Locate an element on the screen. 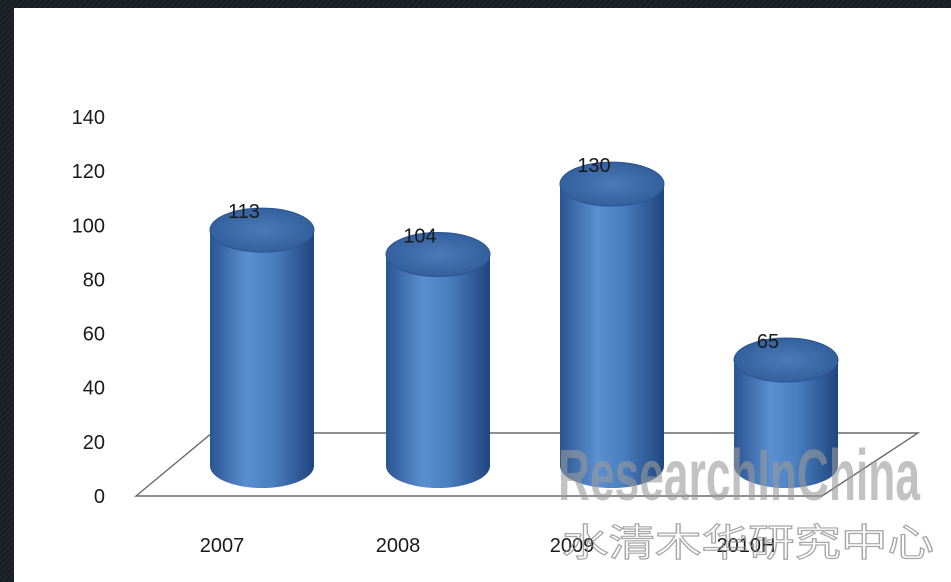 The width and height of the screenshot is (951, 582). x-axis: 2007 2008 2009 2010H is located at coordinates (488, 546).